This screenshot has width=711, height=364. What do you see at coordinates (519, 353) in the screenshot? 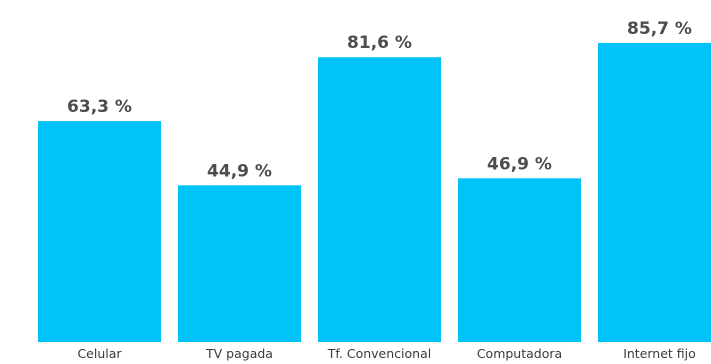
I see `category-label-3: Computadora` at bounding box center [519, 353].